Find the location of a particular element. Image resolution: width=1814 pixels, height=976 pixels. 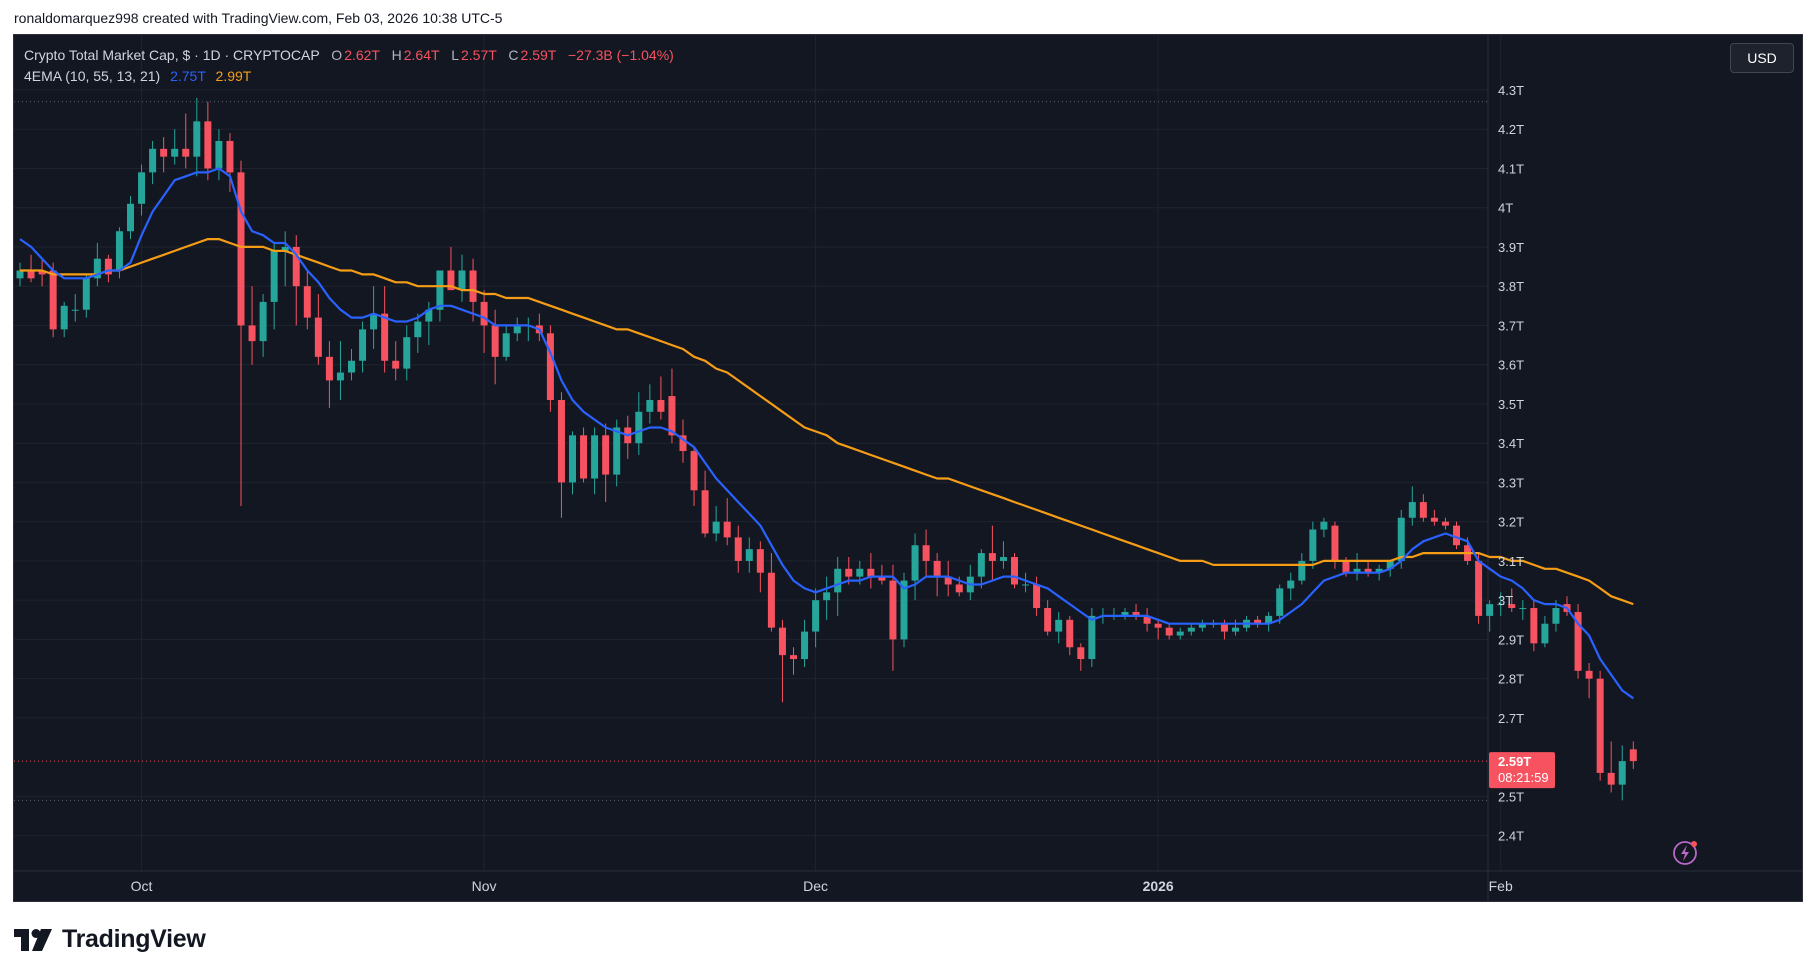

tradingview-logo: TradingView is located at coordinates (110, 939).